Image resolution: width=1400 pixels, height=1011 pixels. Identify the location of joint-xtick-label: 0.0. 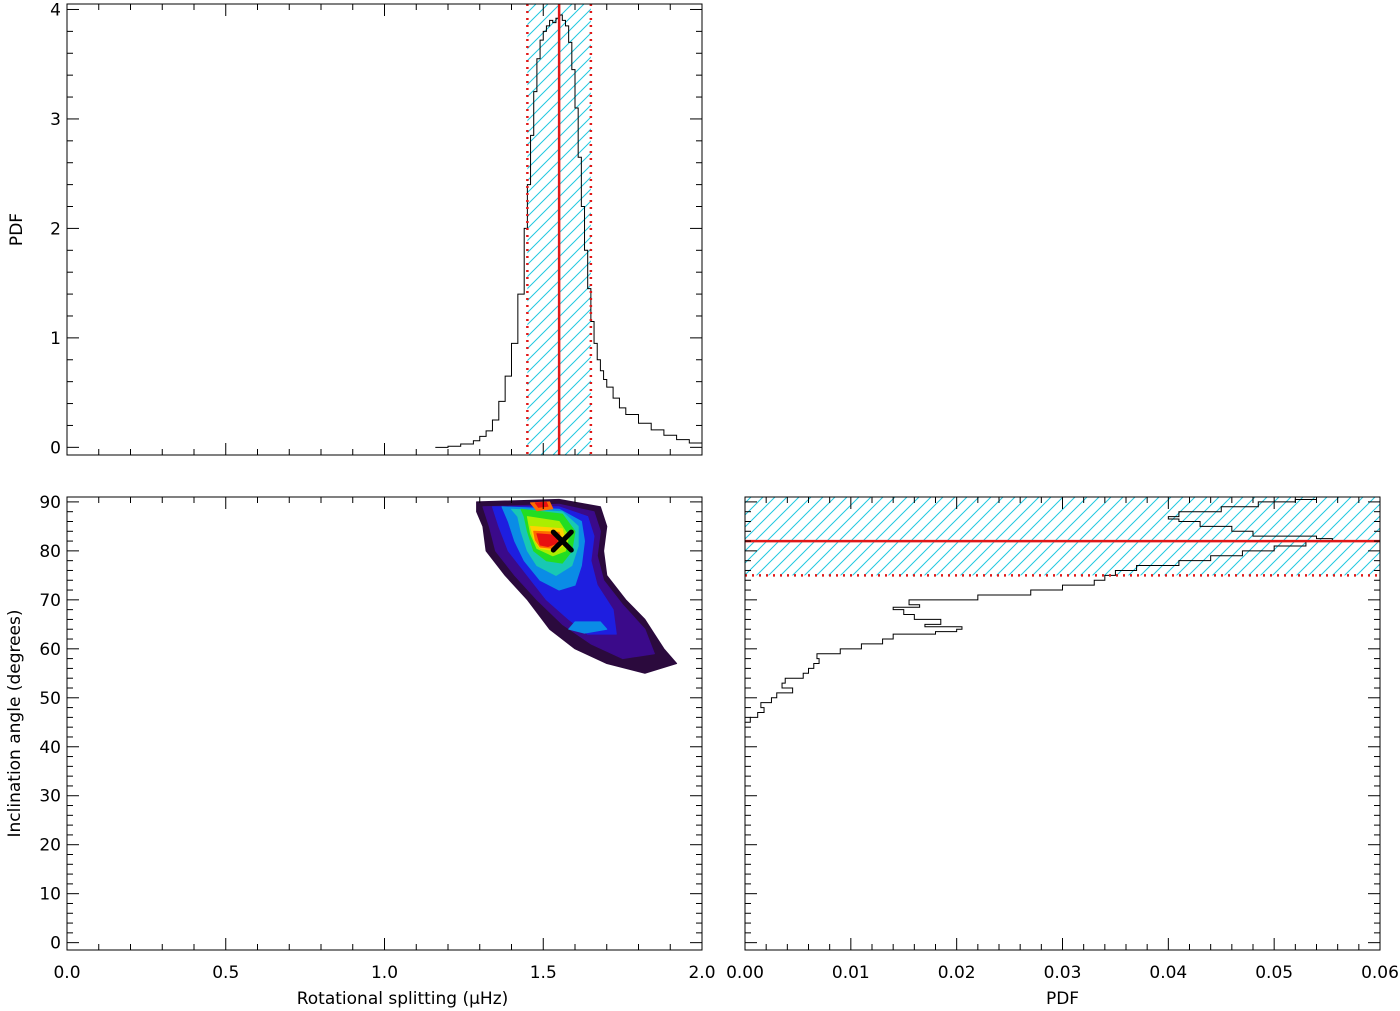
(66, 973).